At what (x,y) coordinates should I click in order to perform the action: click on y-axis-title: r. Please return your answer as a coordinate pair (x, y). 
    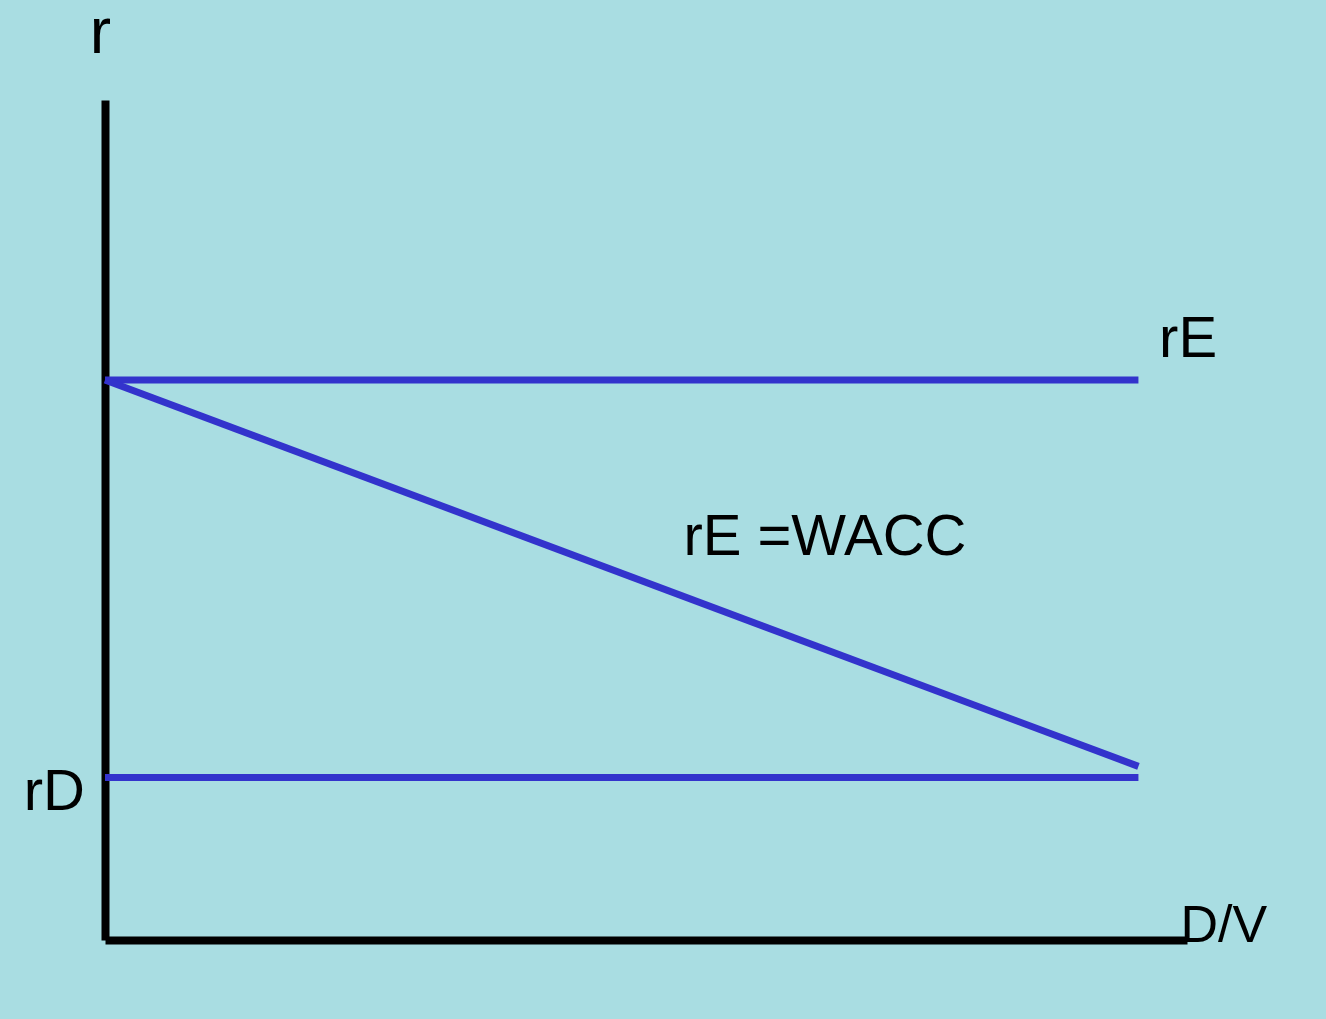
    Looking at the image, I should click on (100, 33).